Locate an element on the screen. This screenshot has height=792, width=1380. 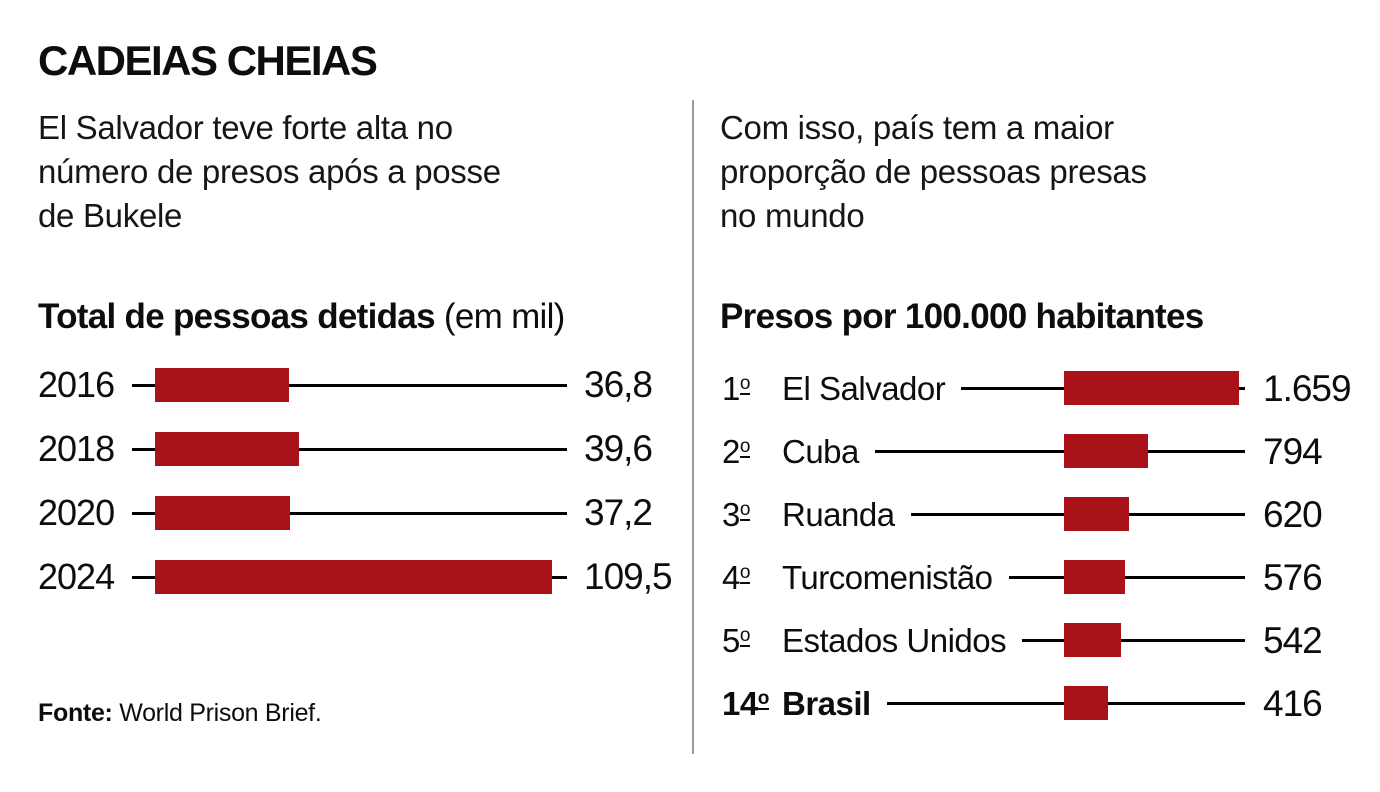
value-label: 109,5 is located at coordinates (628, 576).